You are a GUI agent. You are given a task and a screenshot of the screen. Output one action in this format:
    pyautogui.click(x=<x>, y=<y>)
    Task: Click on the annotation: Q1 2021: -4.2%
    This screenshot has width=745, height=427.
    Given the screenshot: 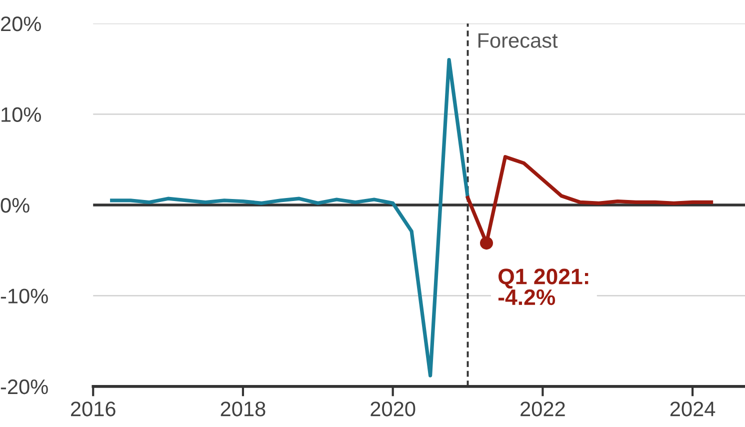 What is the action you would take?
    pyautogui.click(x=543, y=287)
    